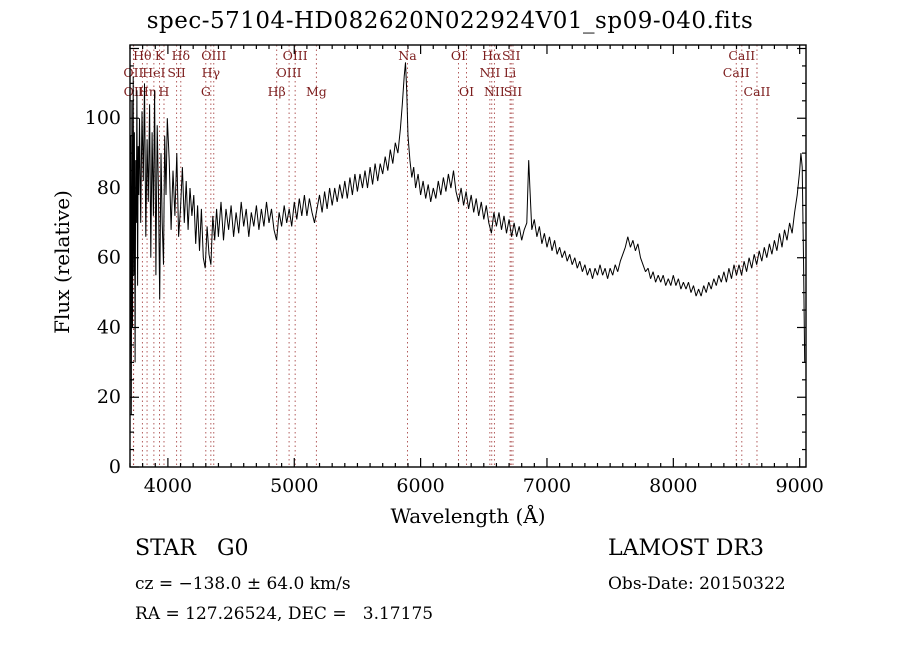 The width and height of the screenshot is (900, 649). What do you see at coordinates (164, 91) in the screenshot?
I see `spectral-line-label: H` at bounding box center [164, 91].